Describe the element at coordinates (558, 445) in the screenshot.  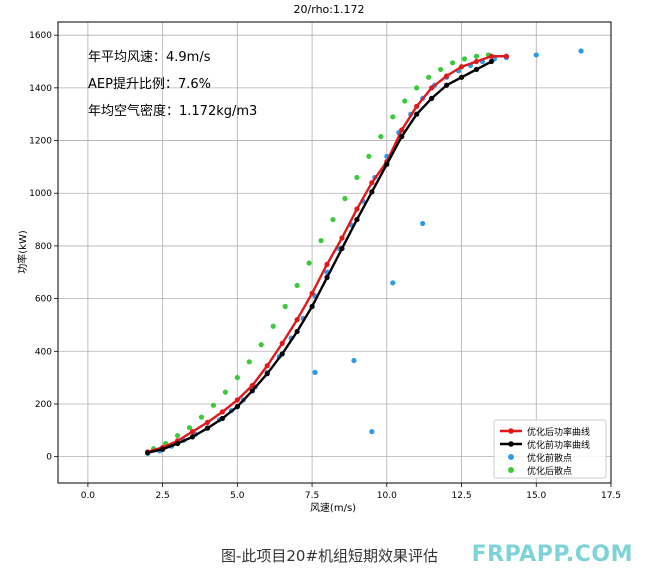
I see `legend-label-before-line: 优化前功率曲线` at that location.